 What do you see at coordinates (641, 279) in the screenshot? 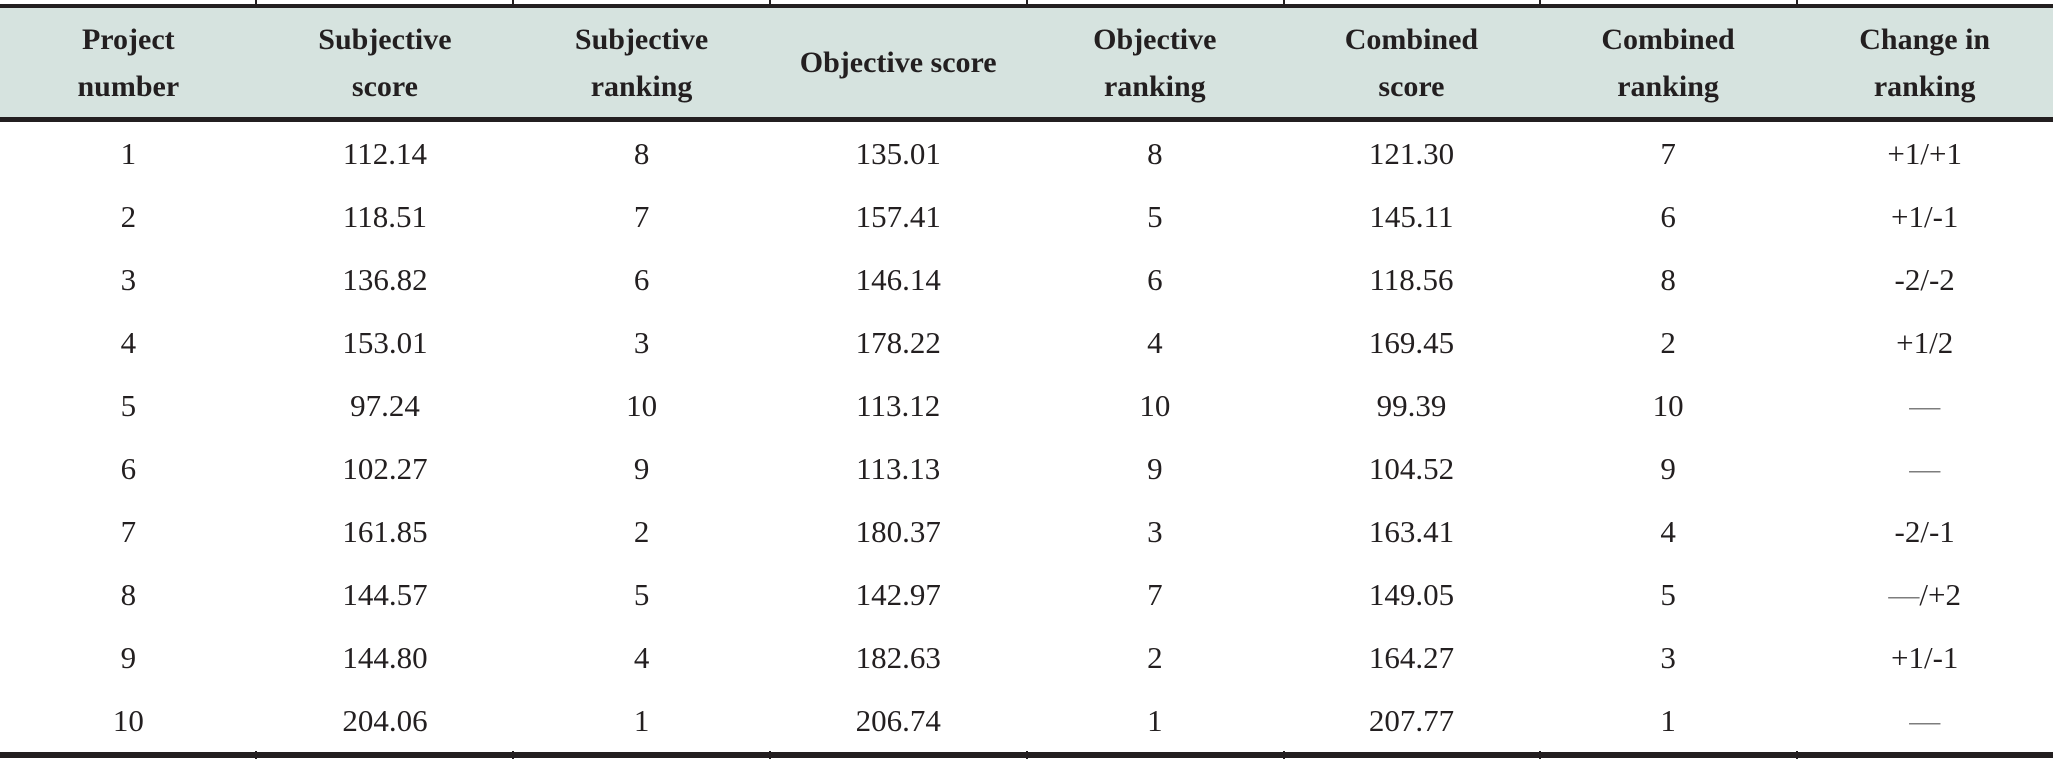
I see `cell-subjective-ranking: 6` at bounding box center [641, 279].